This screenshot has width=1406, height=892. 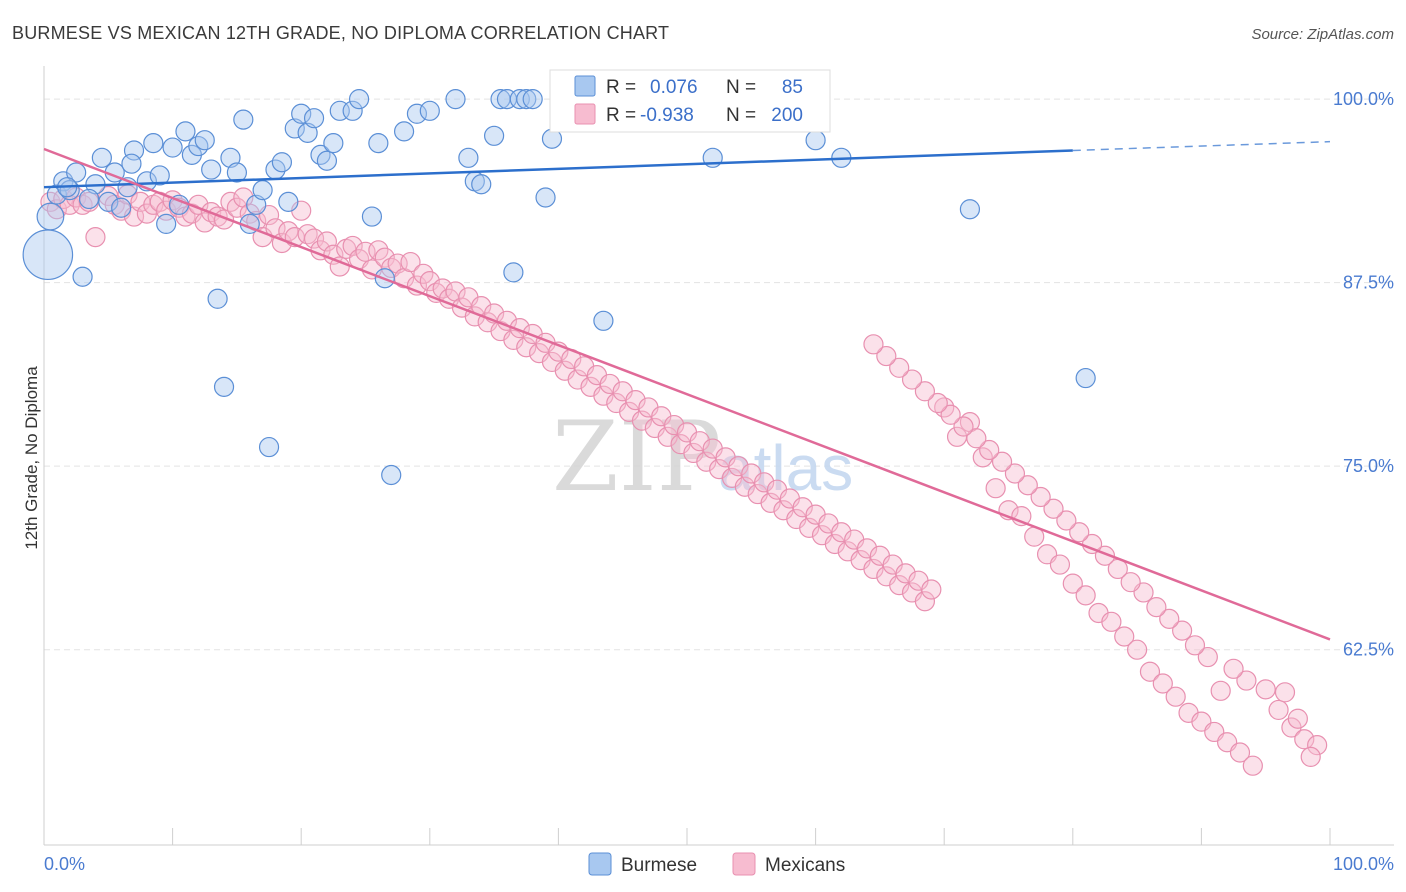 What do you see at coordinates (667, 115) in the screenshot?
I see `legend-r-mexicans: -0.938` at bounding box center [667, 115].